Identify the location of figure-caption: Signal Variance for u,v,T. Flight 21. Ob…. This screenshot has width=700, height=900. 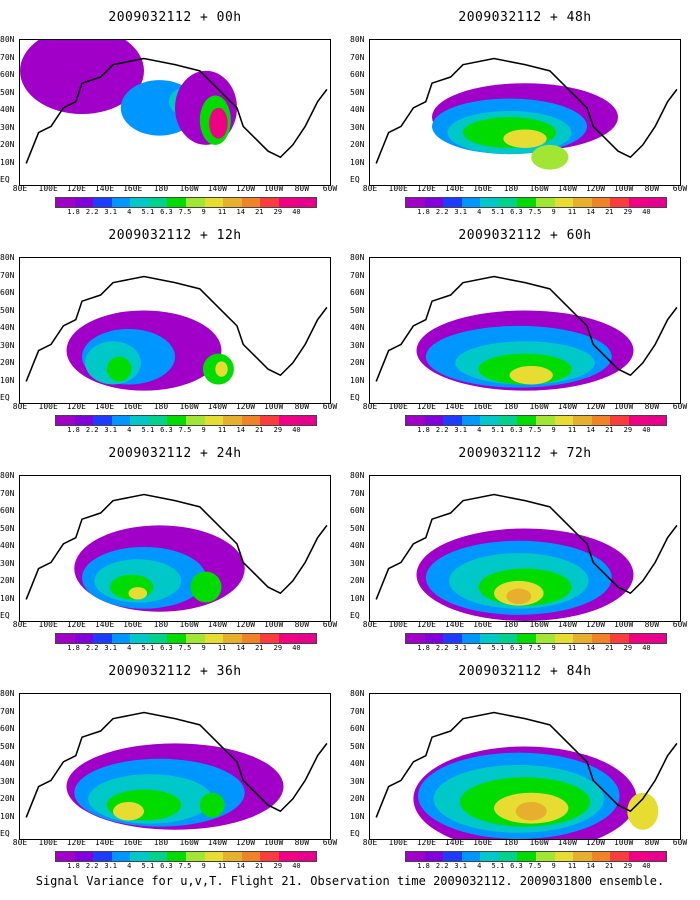
(350, 881).